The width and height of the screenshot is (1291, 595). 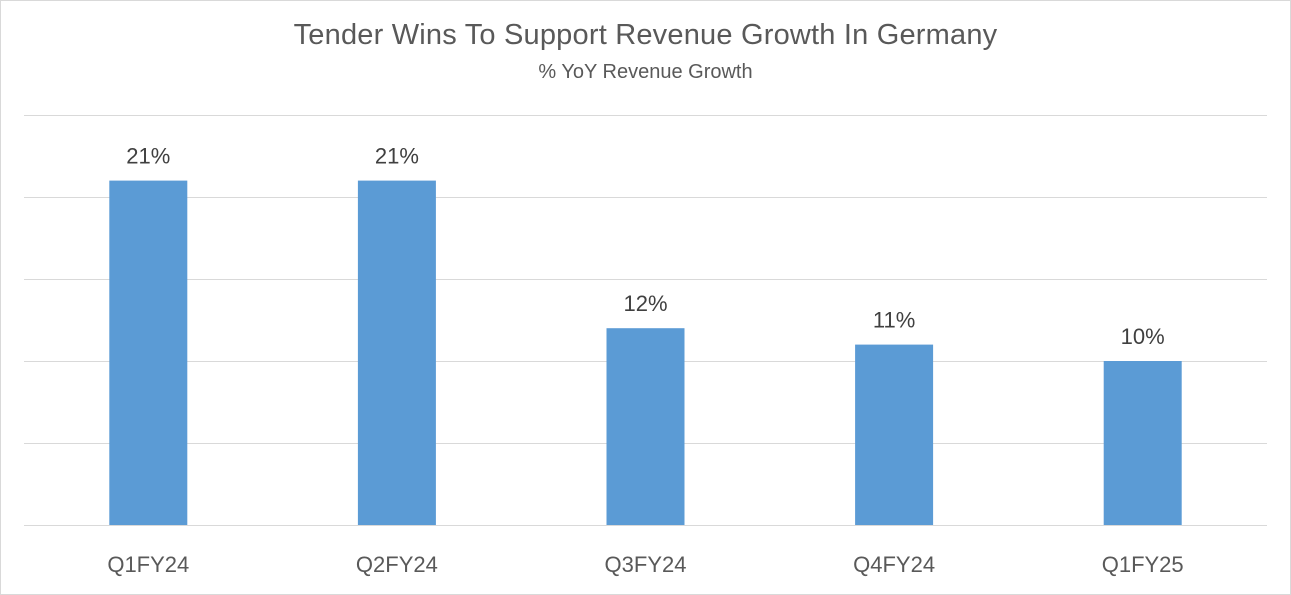 I want to click on bar-q3fy24, so click(x=645, y=426).